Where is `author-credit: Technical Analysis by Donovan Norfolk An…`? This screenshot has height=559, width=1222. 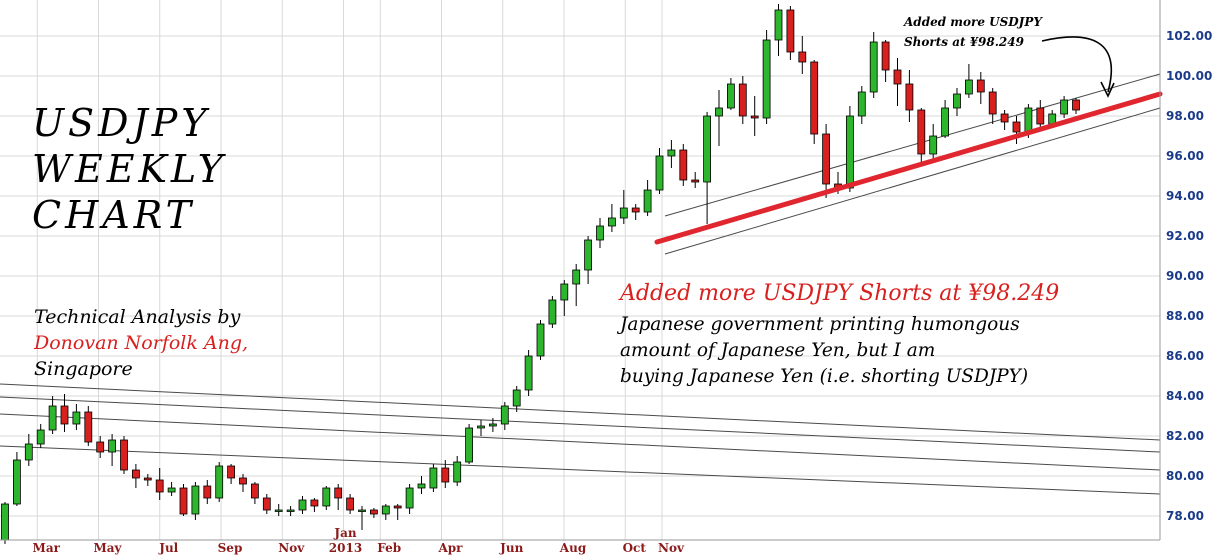 author-credit: Technical Analysis by Donovan Norfolk An… is located at coordinates (141, 343).